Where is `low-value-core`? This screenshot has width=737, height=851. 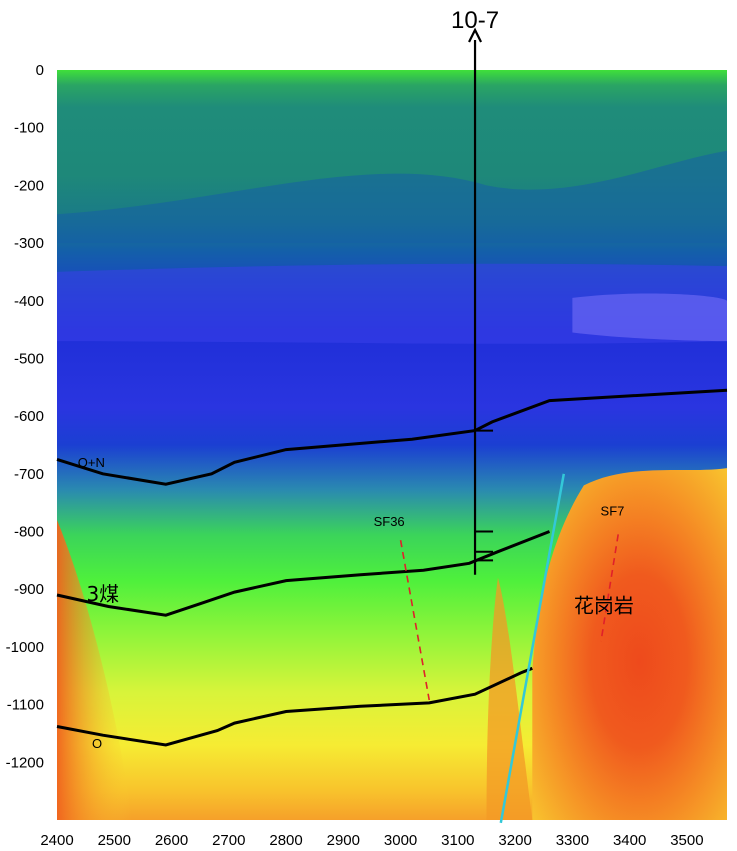 low-value-core is located at coordinates (392, 303).